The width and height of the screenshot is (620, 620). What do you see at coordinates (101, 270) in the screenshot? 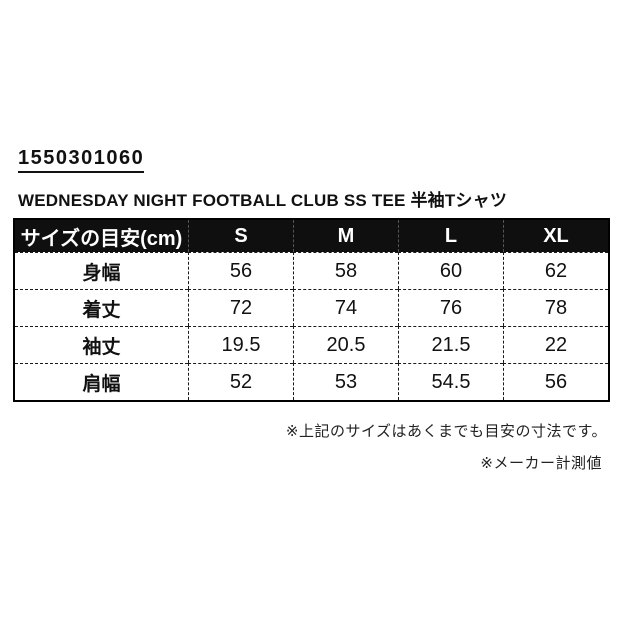
I see `row-label-body-width: 身幅` at bounding box center [101, 270].